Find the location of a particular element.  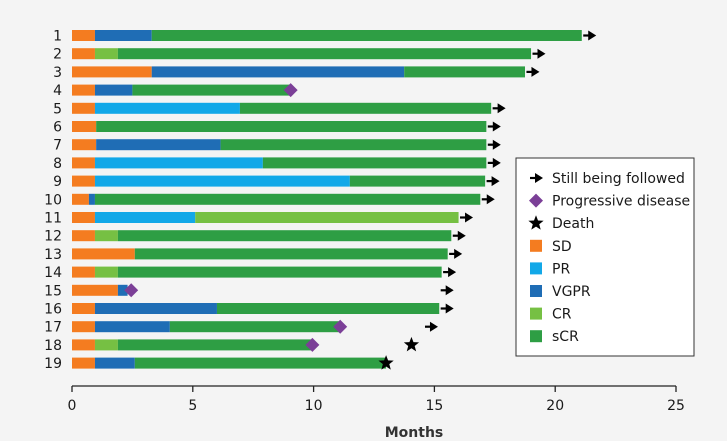

legend-swatch-scr is located at coordinates (536, 336).